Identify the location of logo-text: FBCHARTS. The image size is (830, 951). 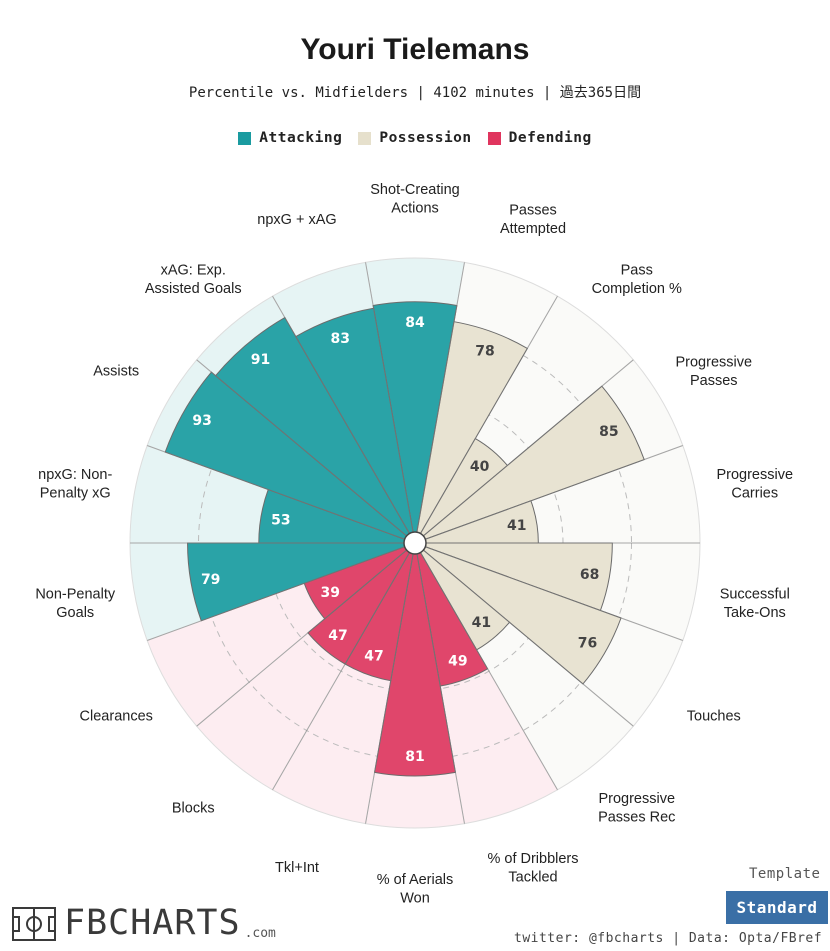
(152, 923).